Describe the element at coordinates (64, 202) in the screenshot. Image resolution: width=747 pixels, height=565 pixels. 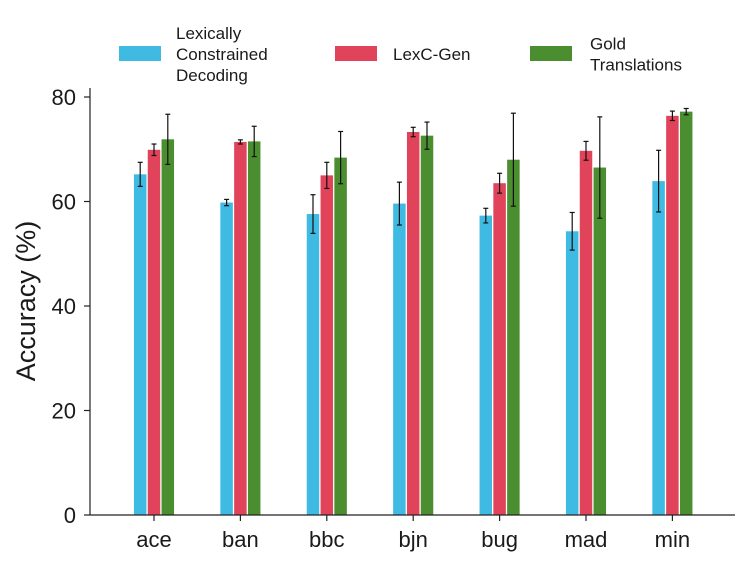
I see `y-tick-label: 60` at that location.